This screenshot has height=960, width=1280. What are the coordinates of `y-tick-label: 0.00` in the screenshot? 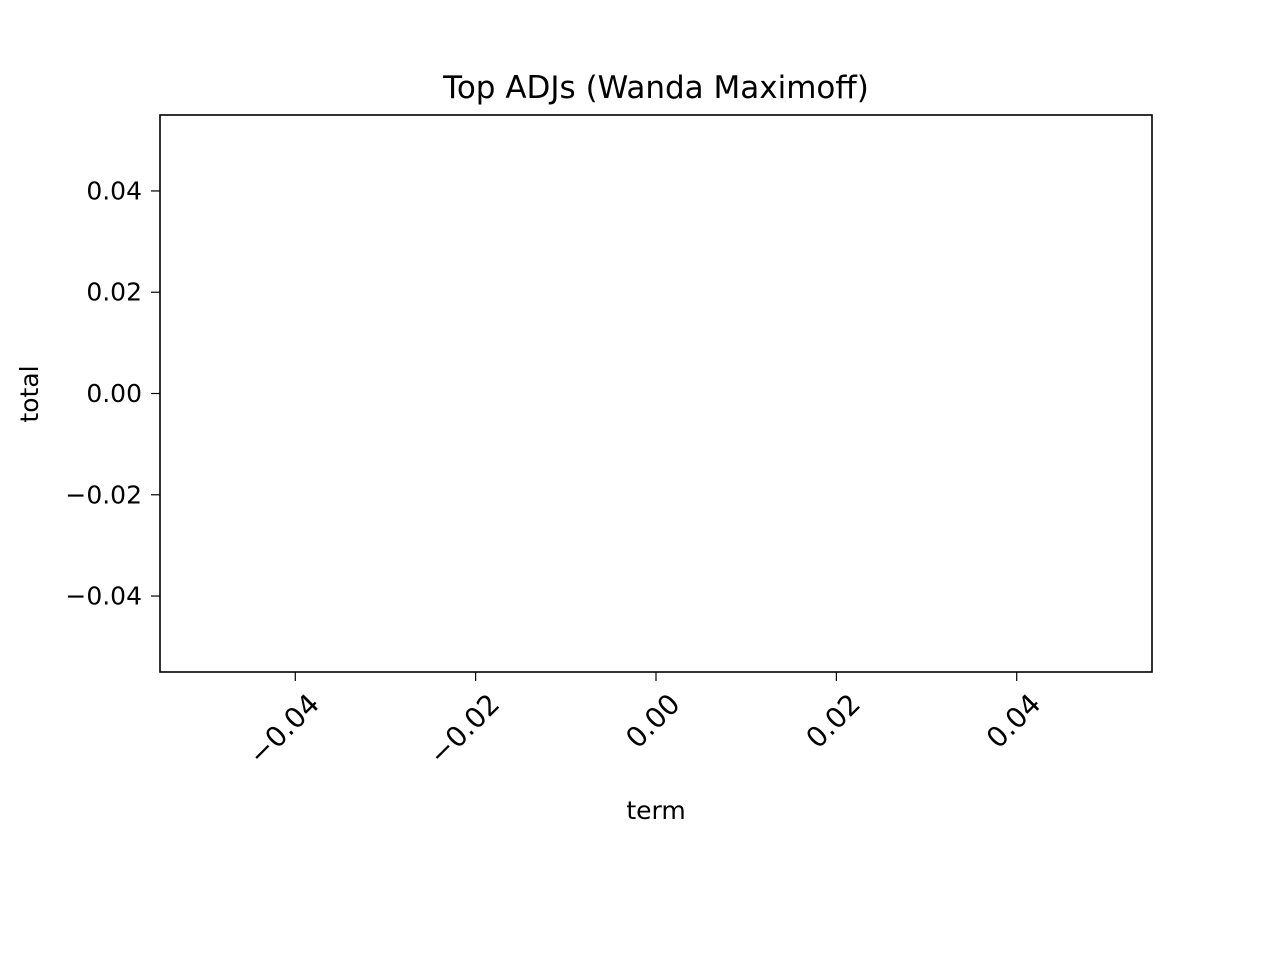 It's located at (114, 393).